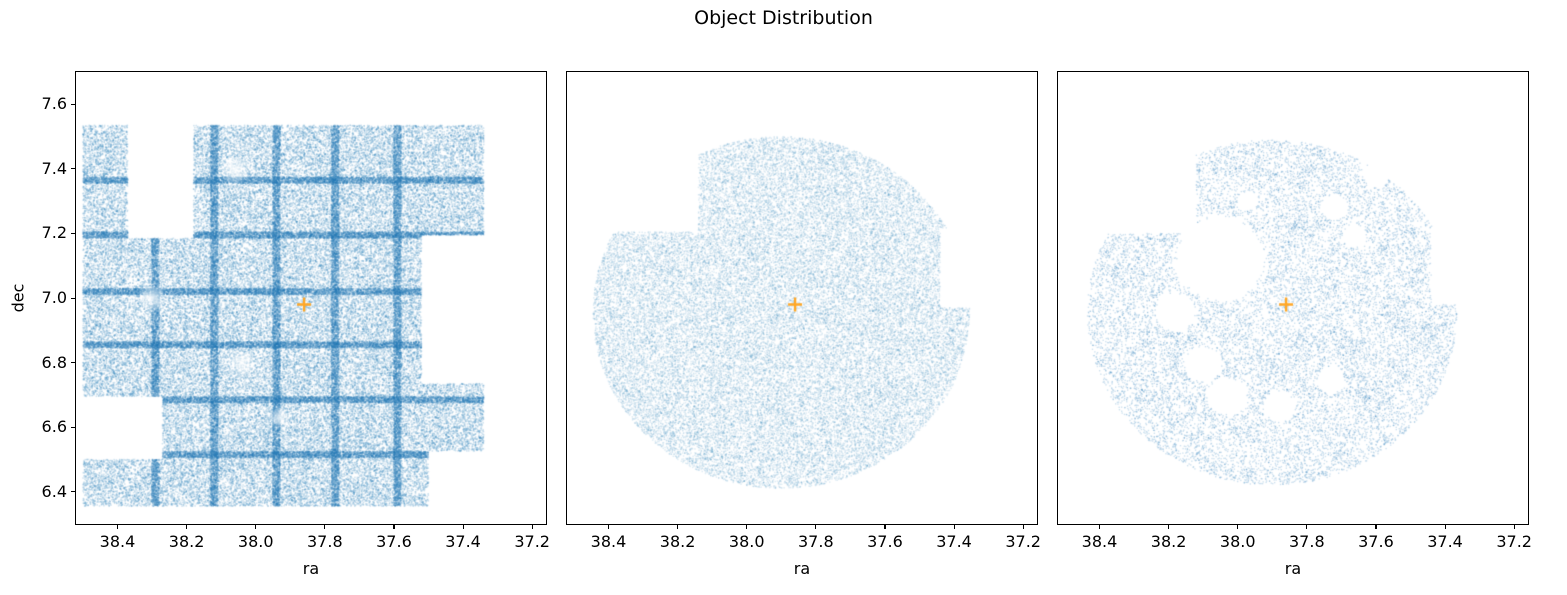 This screenshot has width=1567, height=595. Describe the element at coordinates (54, 362) in the screenshot. I see `ytick-label: 6.8` at that location.